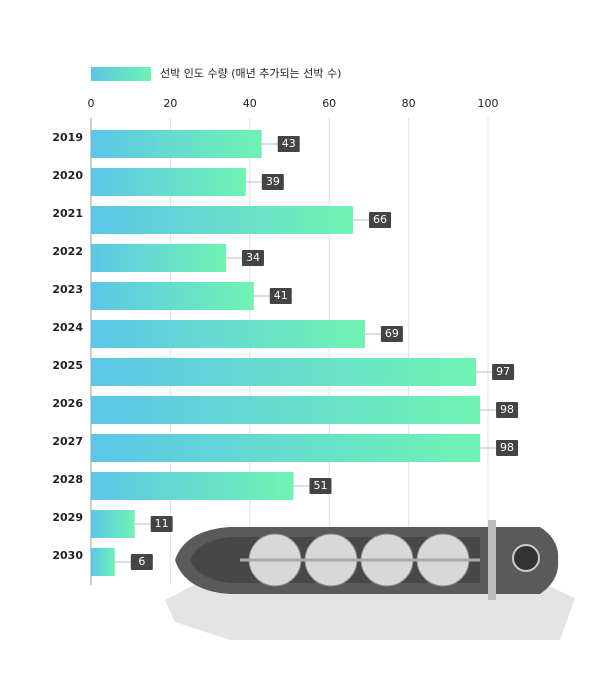 This screenshot has width=602, height=699. I want to click on bridge, so click(492, 560).